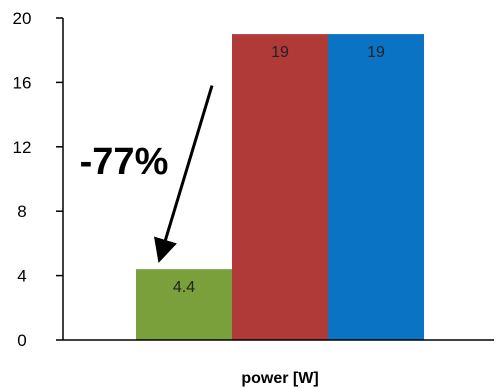 This screenshot has width=496, height=388. What do you see at coordinates (184, 304) in the screenshot?
I see `bar` at bounding box center [184, 304].